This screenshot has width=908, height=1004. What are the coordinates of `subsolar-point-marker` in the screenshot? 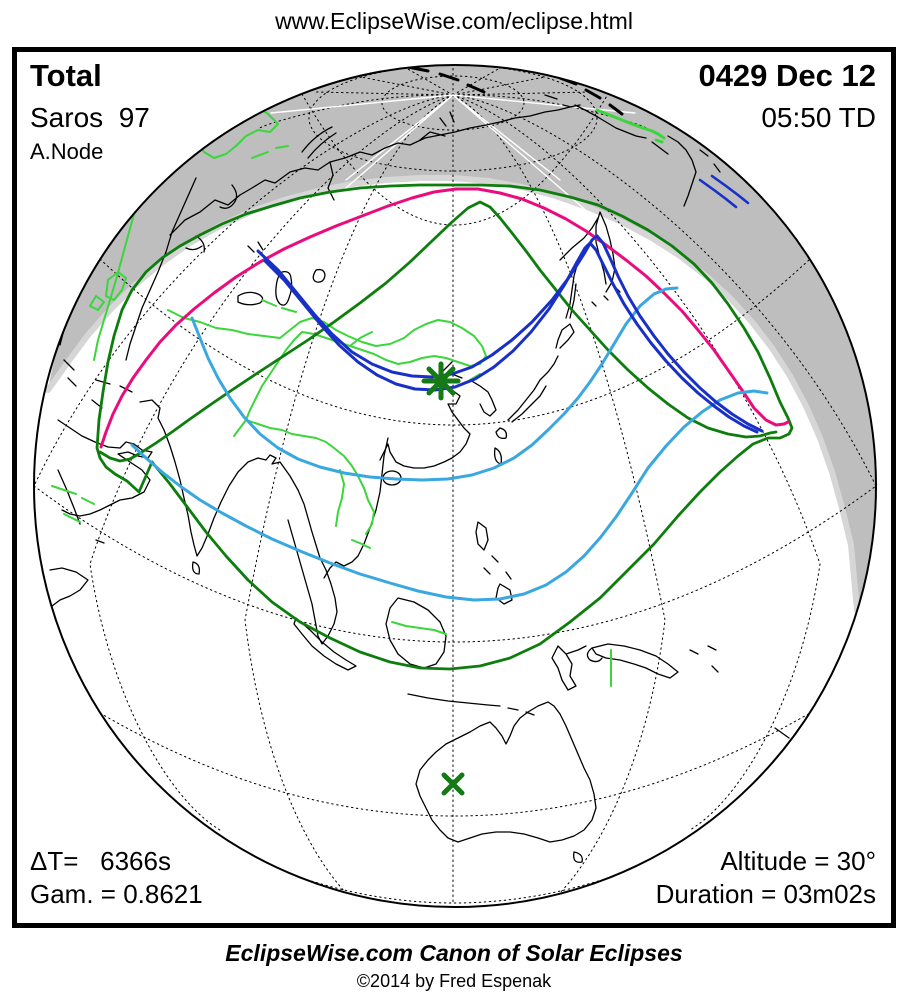 It's located at (453, 784).